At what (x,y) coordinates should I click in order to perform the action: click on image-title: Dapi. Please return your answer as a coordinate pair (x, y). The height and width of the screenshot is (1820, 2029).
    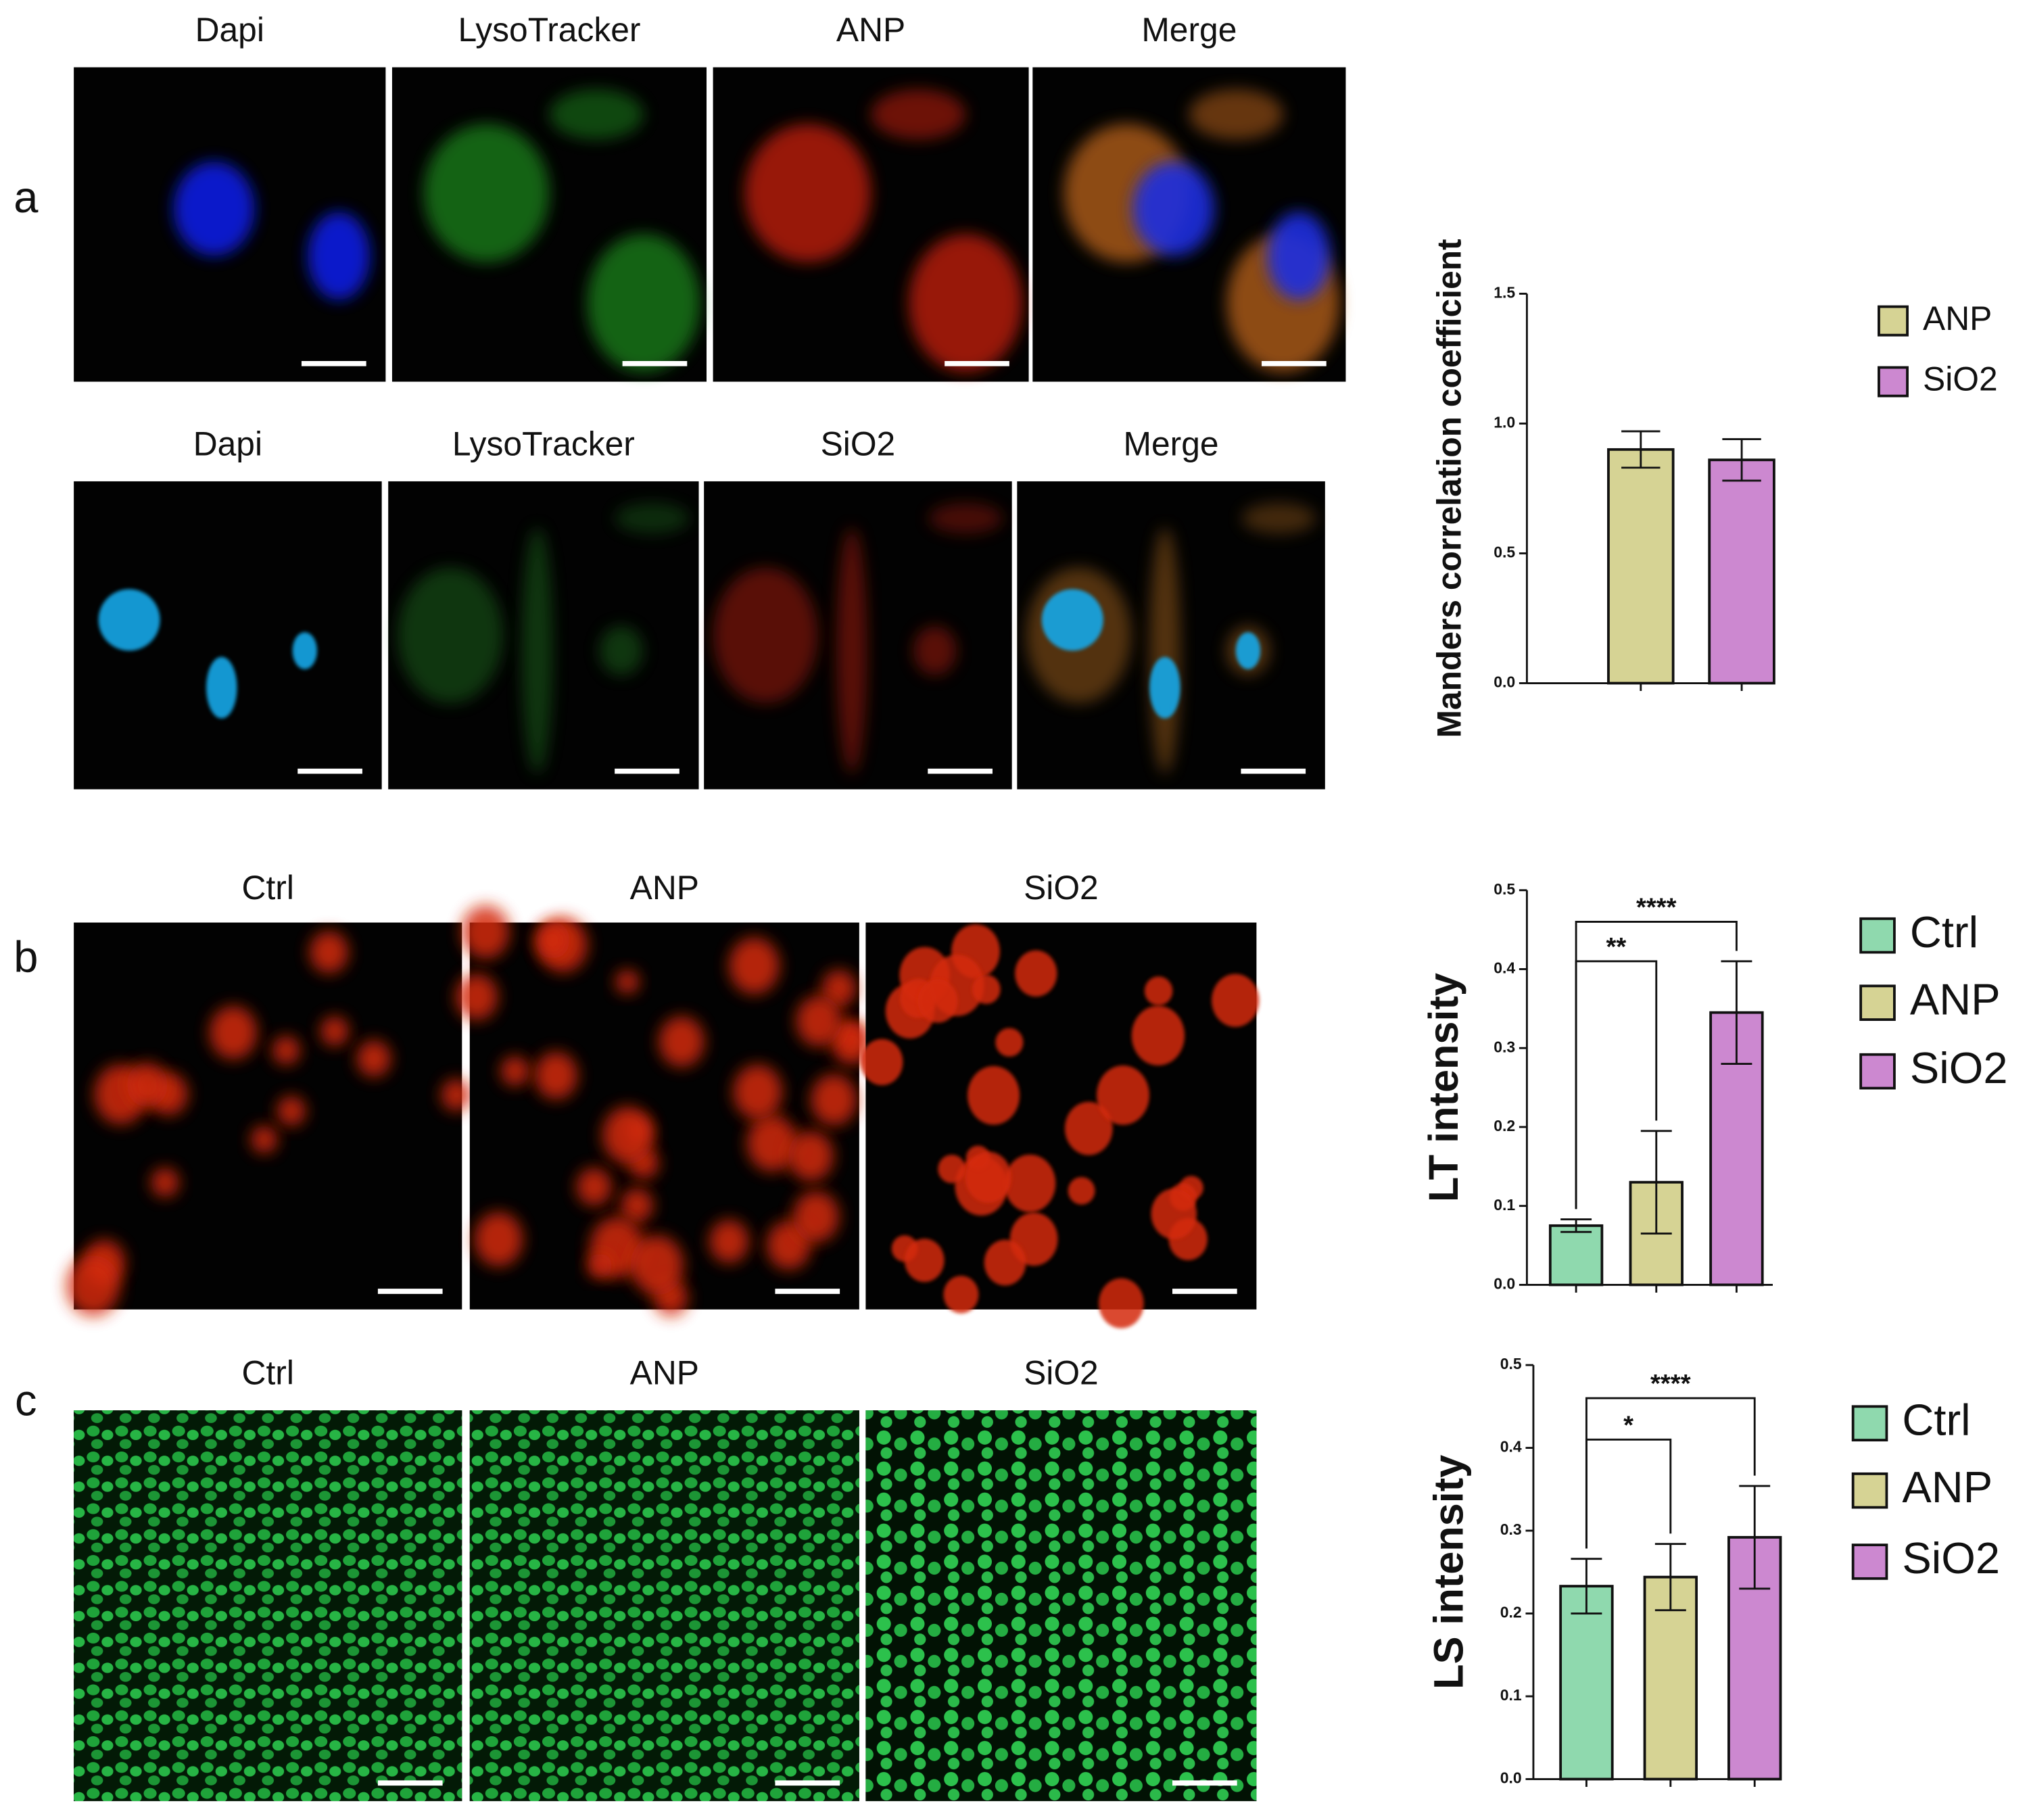
    Looking at the image, I should click on (227, 444).